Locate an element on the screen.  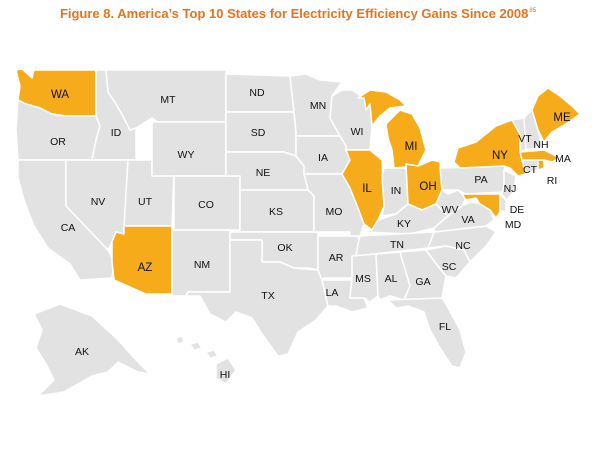
label-mt: MT is located at coordinates (168, 100).